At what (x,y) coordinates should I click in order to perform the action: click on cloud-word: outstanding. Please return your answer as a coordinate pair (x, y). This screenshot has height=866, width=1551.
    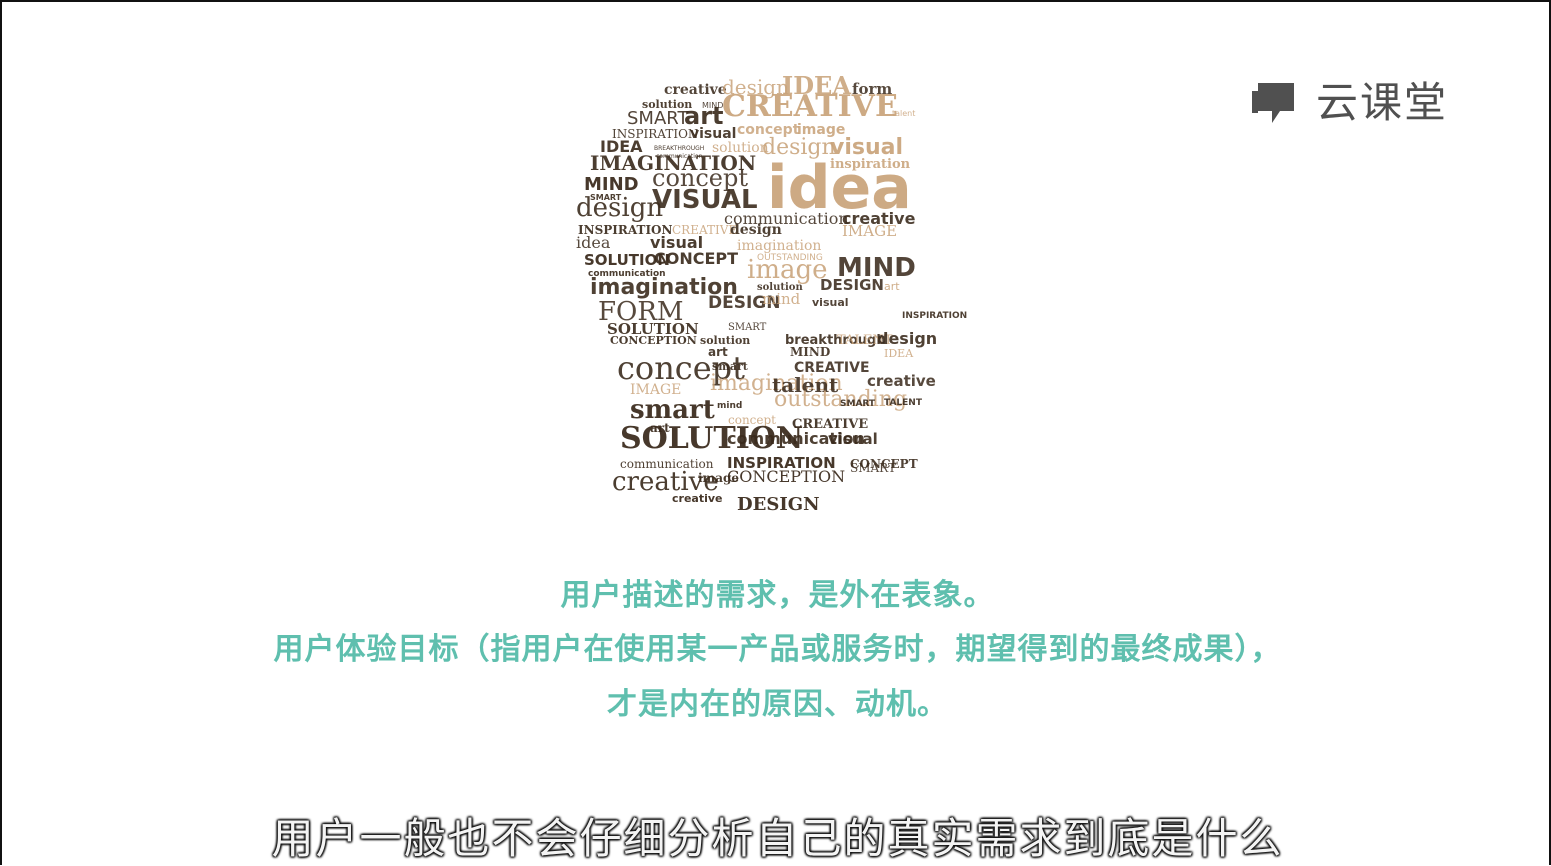
    Looking at the image, I should click on (840, 399).